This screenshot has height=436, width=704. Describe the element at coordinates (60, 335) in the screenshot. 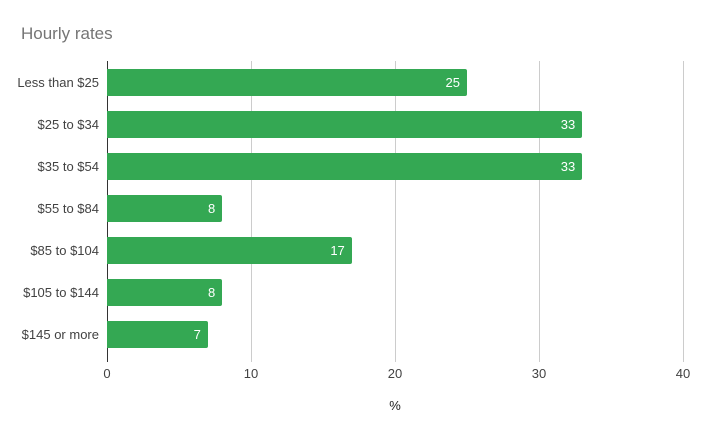

I see `category-label: $145 or more` at that location.